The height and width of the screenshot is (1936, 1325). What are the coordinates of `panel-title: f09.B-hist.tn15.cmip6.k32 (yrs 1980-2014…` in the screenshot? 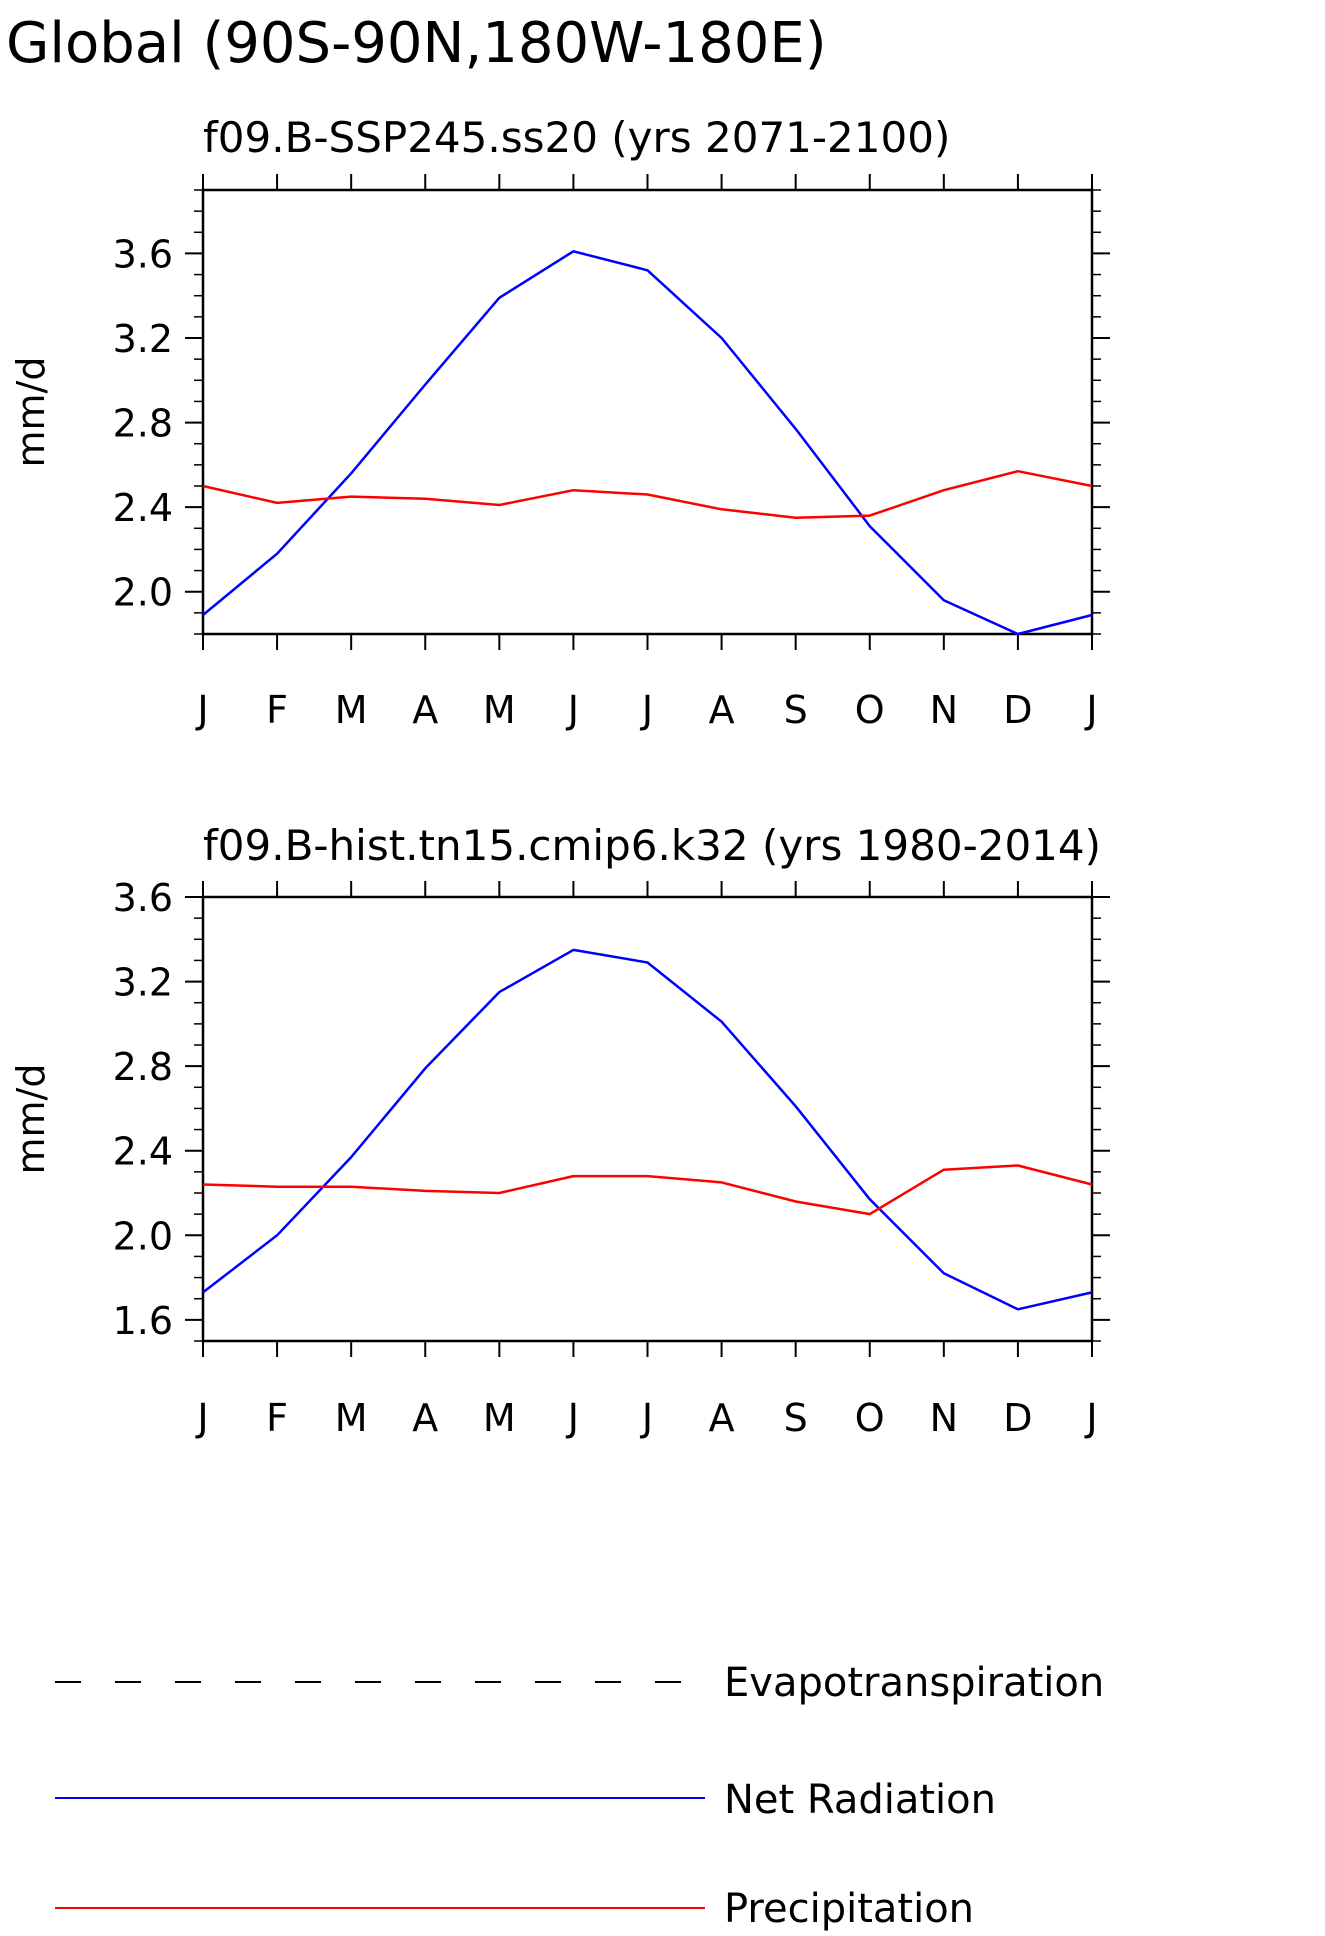 It's located at (652, 845).